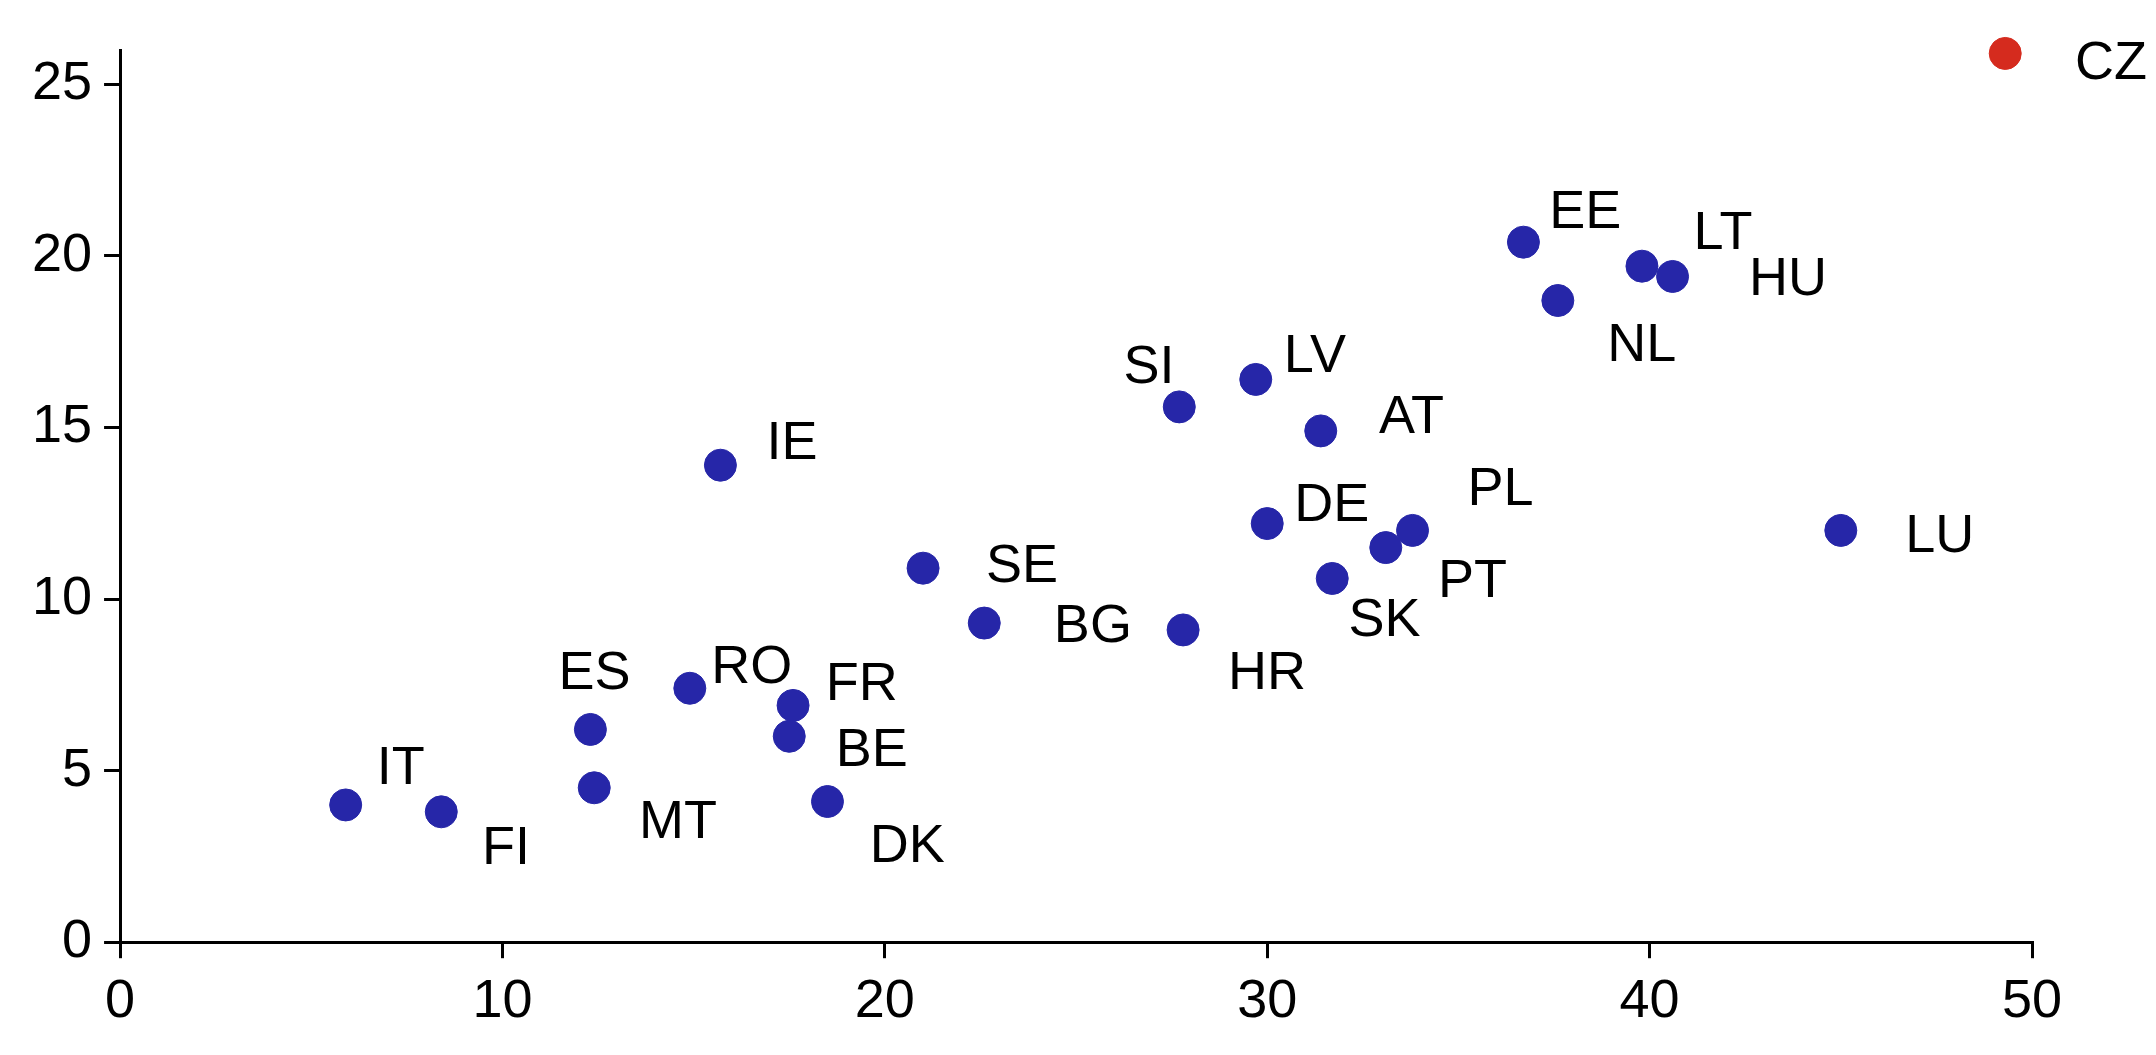 The width and height of the screenshot is (2156, 1055). What do you see at coordinates (62, 251) in the screenshot?
I see `y-tick-label: 20` at bounding box center [62, 251].